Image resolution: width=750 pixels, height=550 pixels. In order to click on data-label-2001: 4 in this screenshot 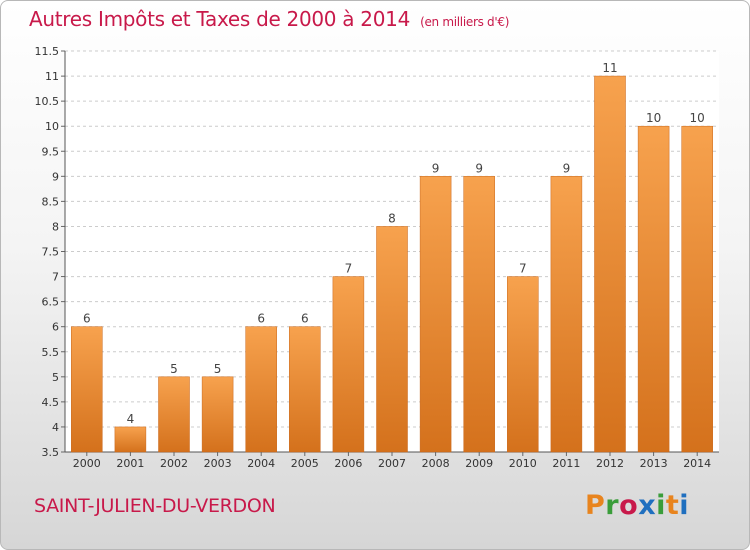, I will do `click(131, 419)`.